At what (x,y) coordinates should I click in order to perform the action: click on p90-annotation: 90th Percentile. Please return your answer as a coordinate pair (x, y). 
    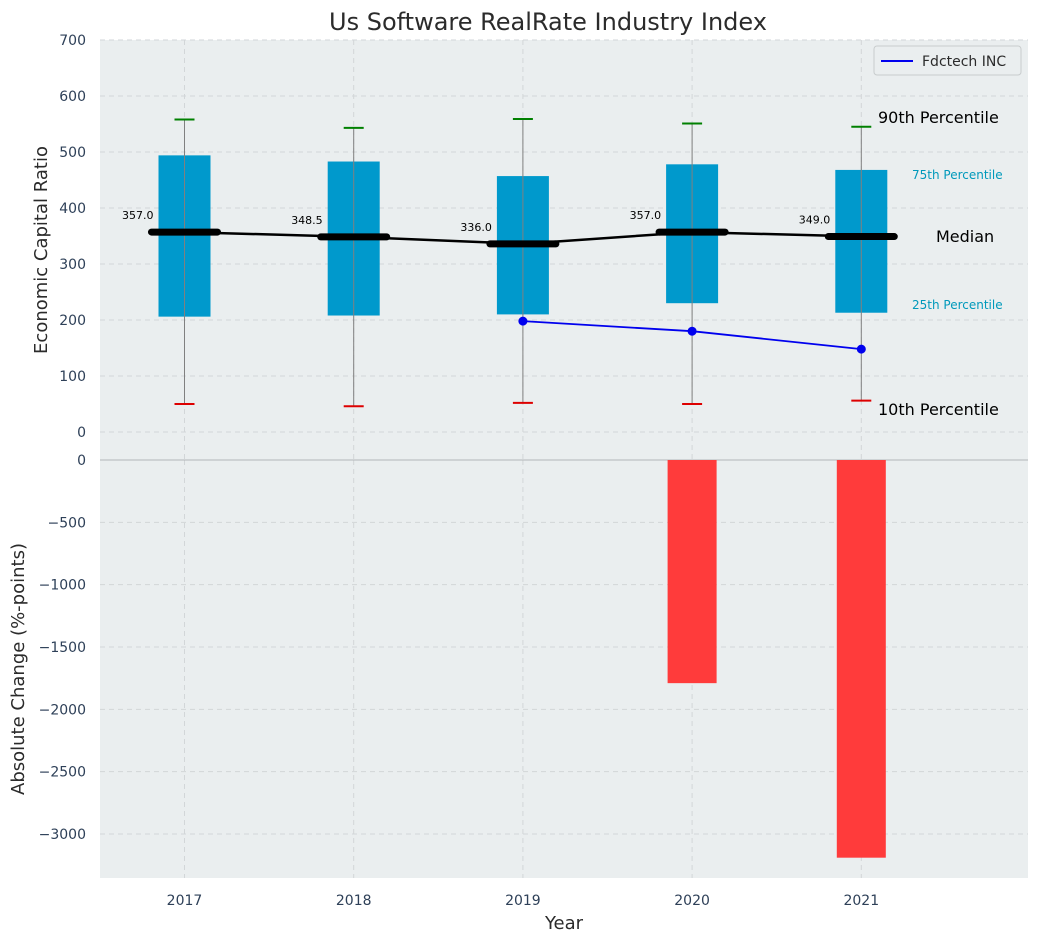
    Looking at the image, I should click on (938, 117).